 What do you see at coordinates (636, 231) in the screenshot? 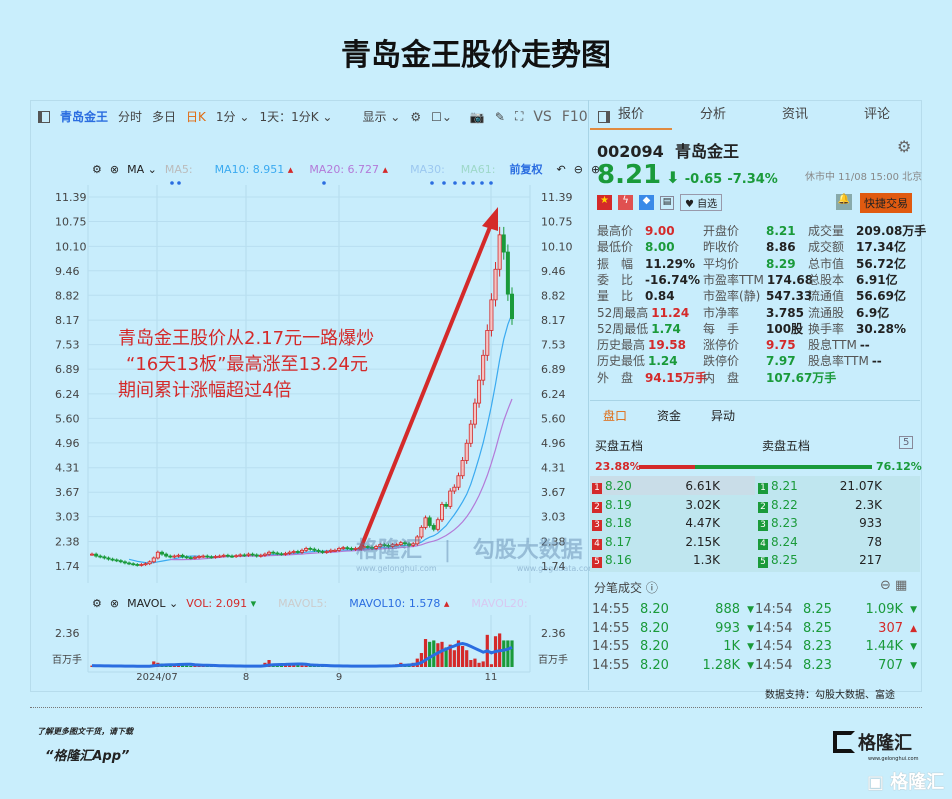
I see `quote-field: 最高价 9.00` at bounding box center [636, 231].